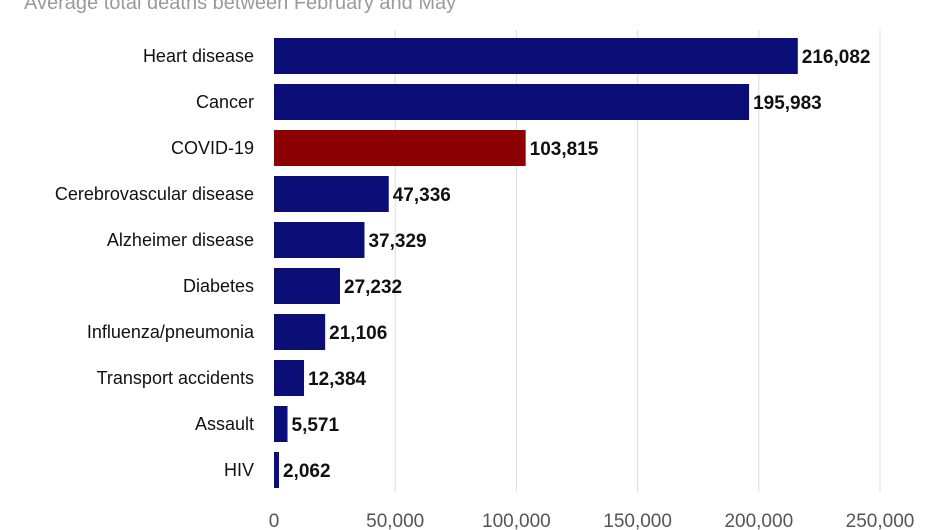  What do you see at coordinates (171, 332) in the screenshot?
I see `category-label: Influenza/pneumonia` at bounding box center [171, 332].